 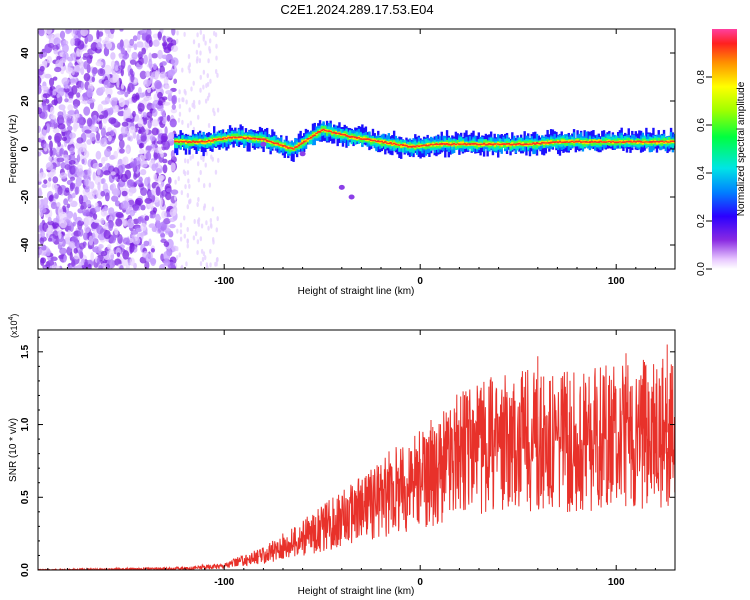 I want to click on colorbar-tick-label: 0.2, so click(x=701, y=221).